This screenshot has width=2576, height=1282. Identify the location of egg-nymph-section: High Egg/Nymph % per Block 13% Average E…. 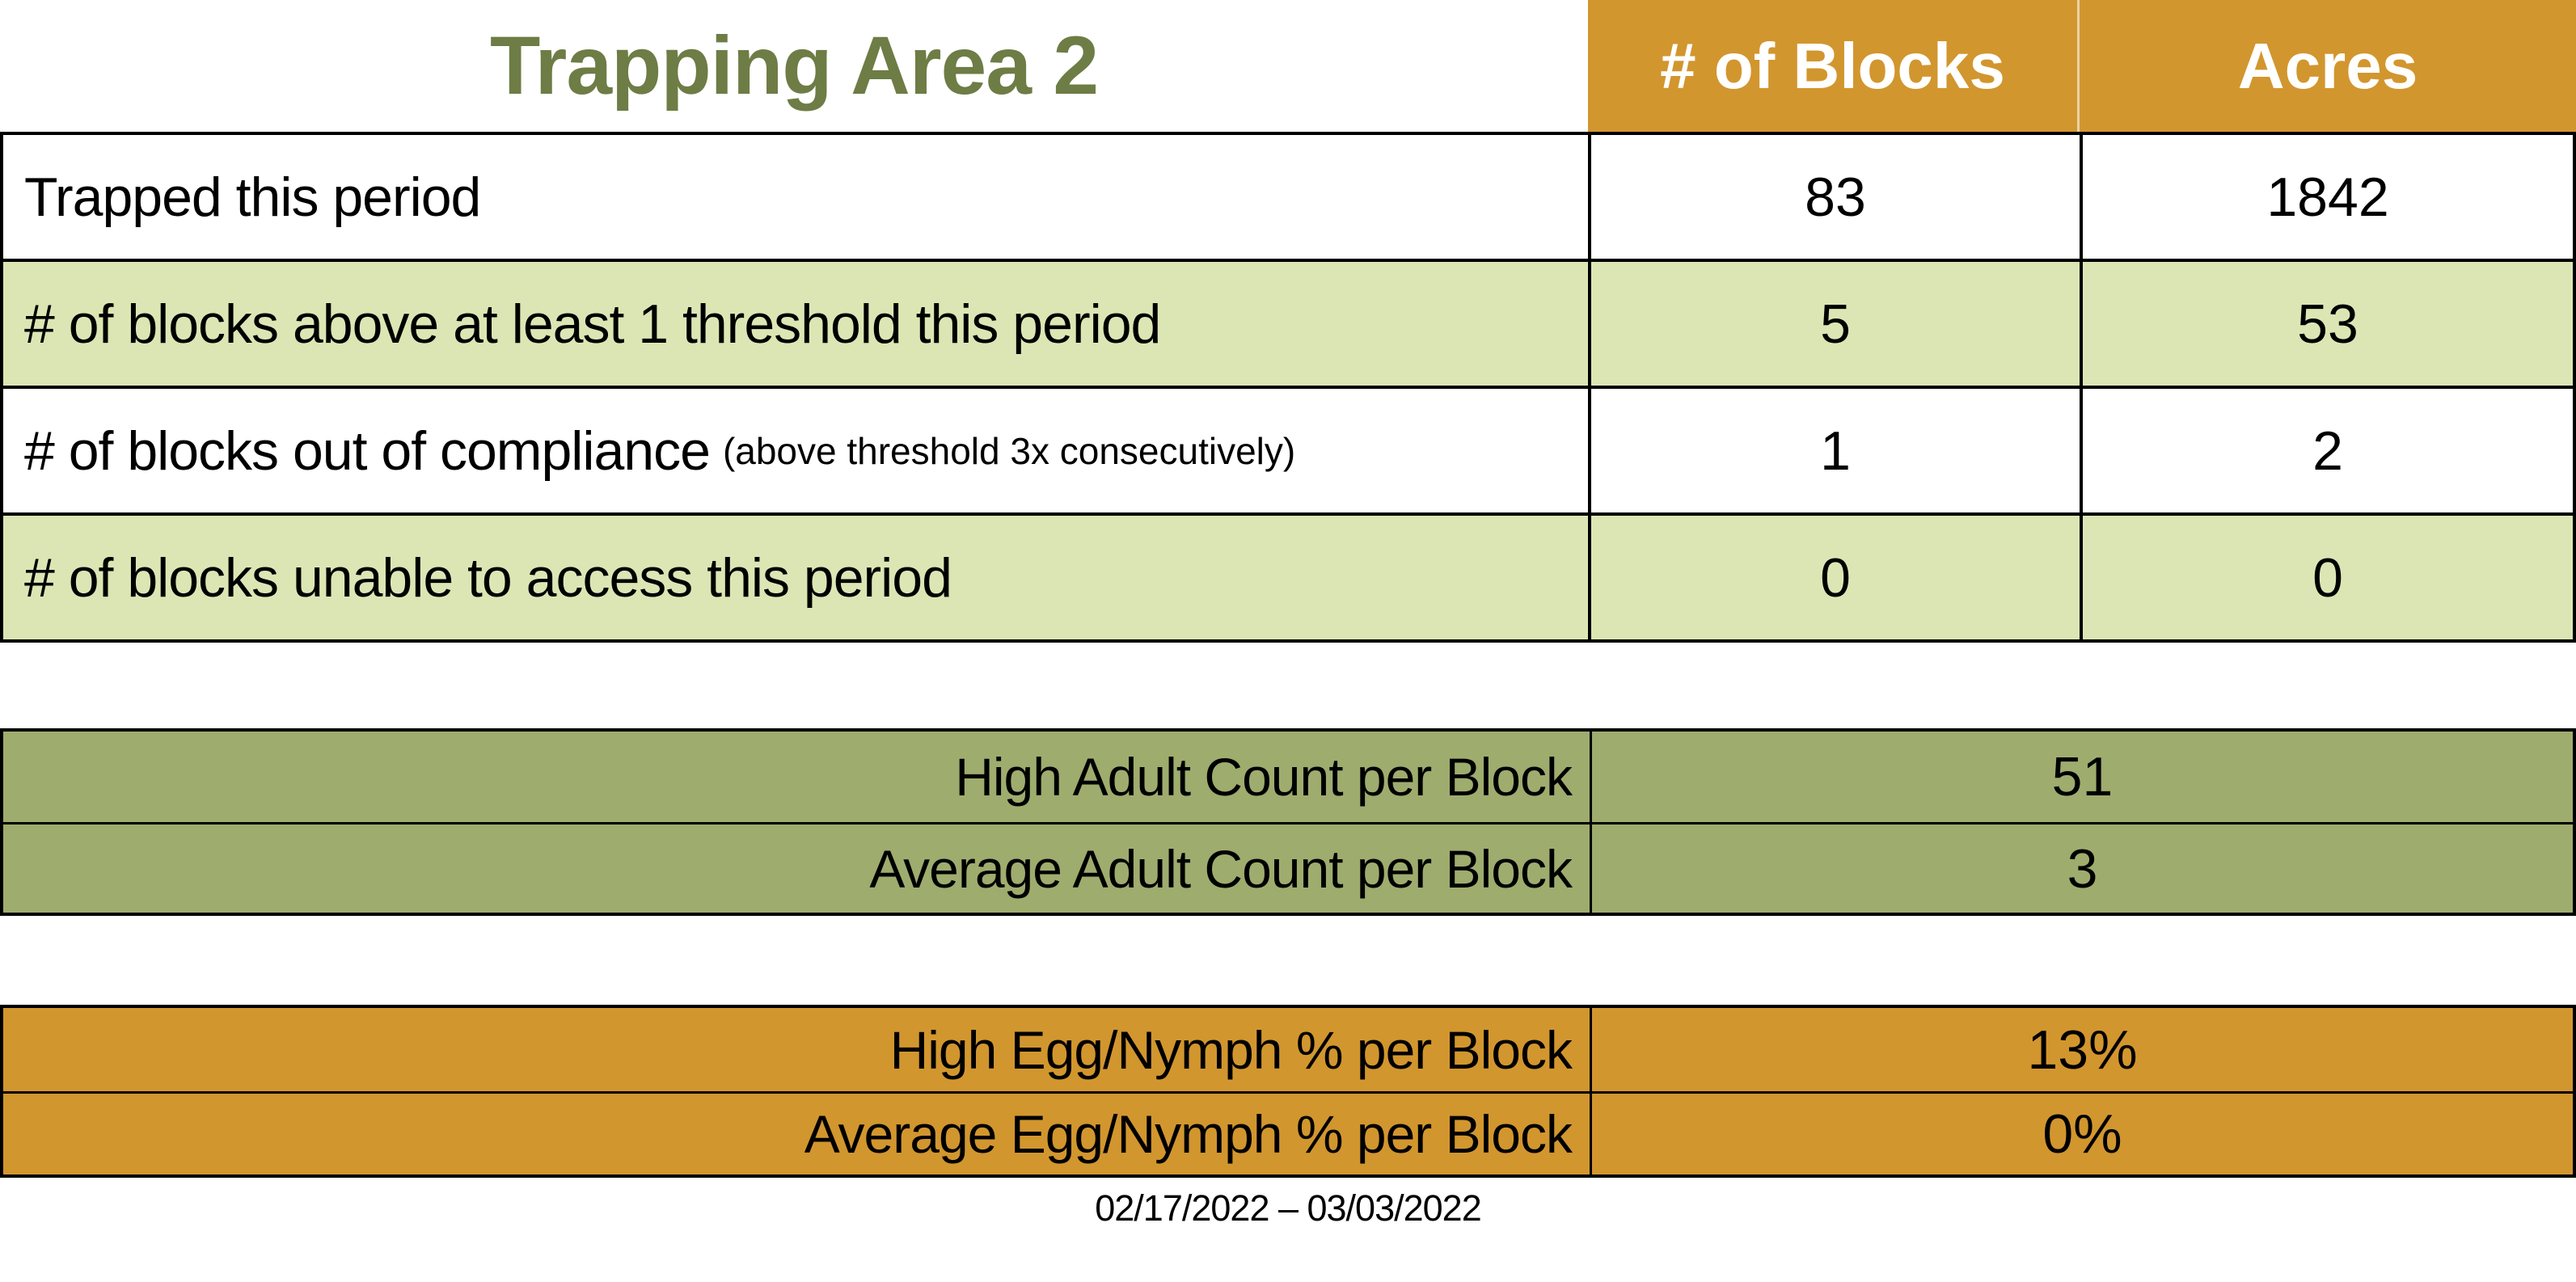
(1288, 1092).